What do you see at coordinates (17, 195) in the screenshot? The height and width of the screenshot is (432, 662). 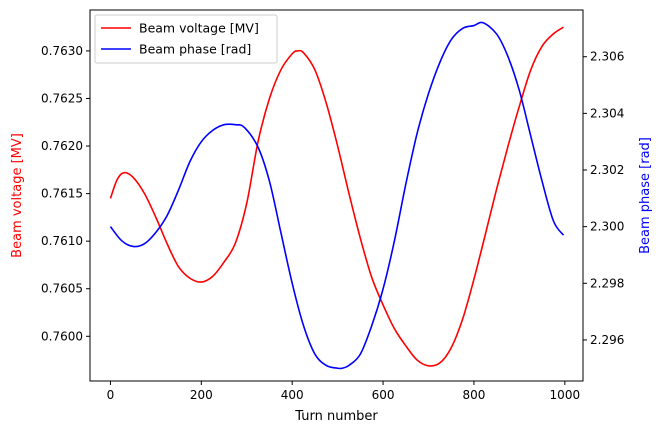 I see `left-y-axis-label: Beam voltage [MV]` at bounding box center [17, 195].